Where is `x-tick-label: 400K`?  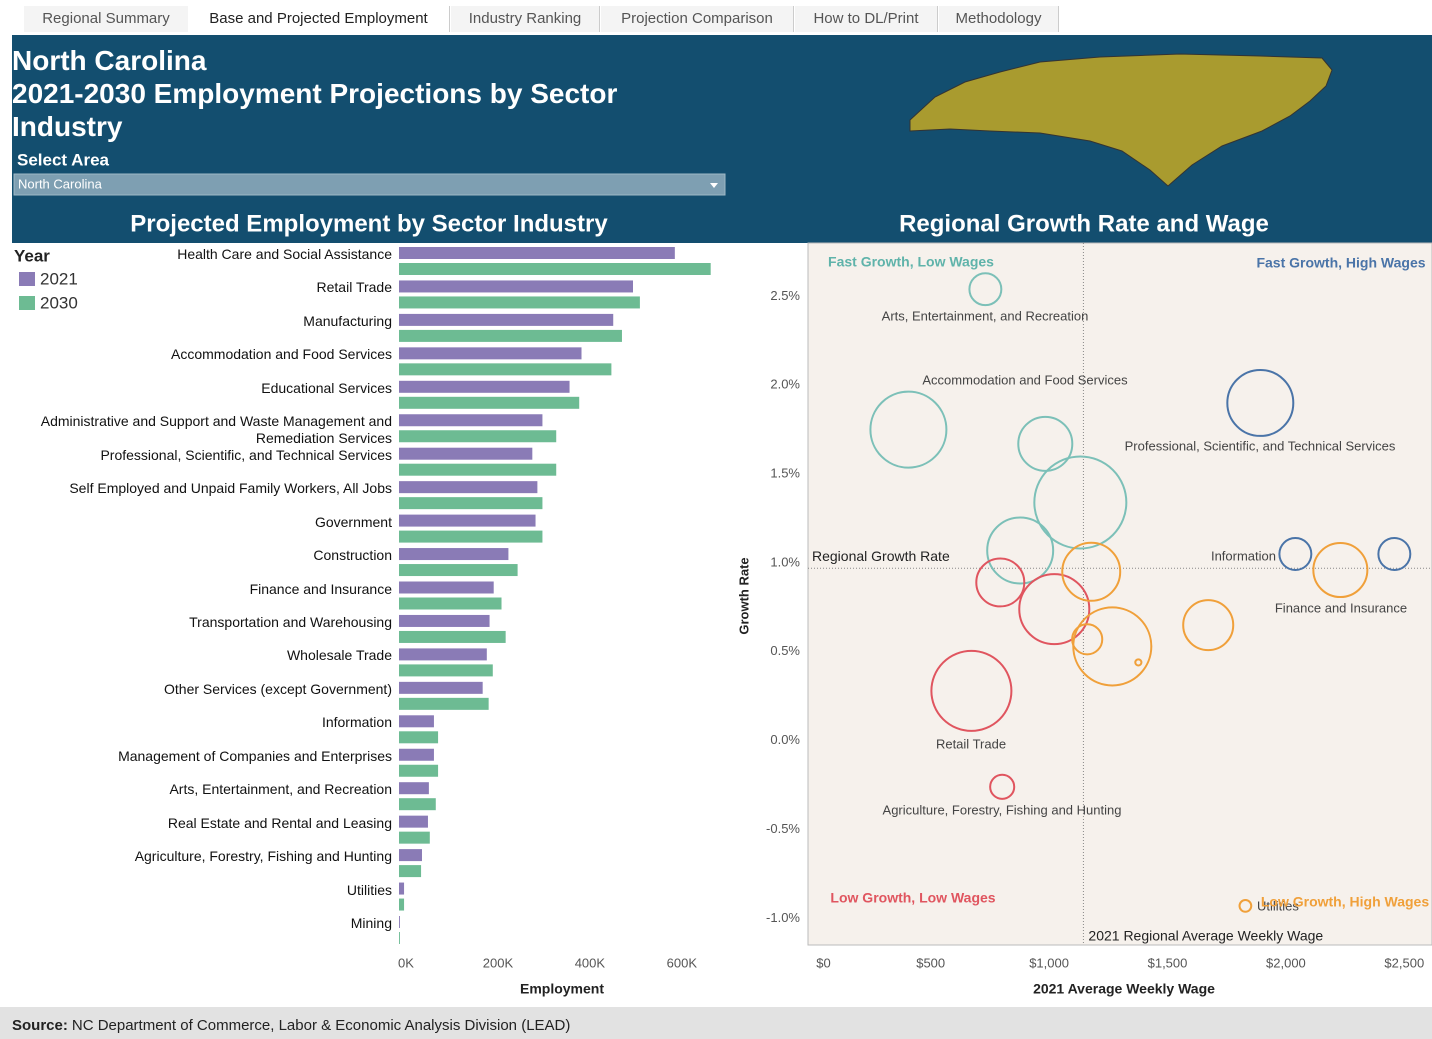 x-tick-label: 400K is located at coordinates (590, 962).